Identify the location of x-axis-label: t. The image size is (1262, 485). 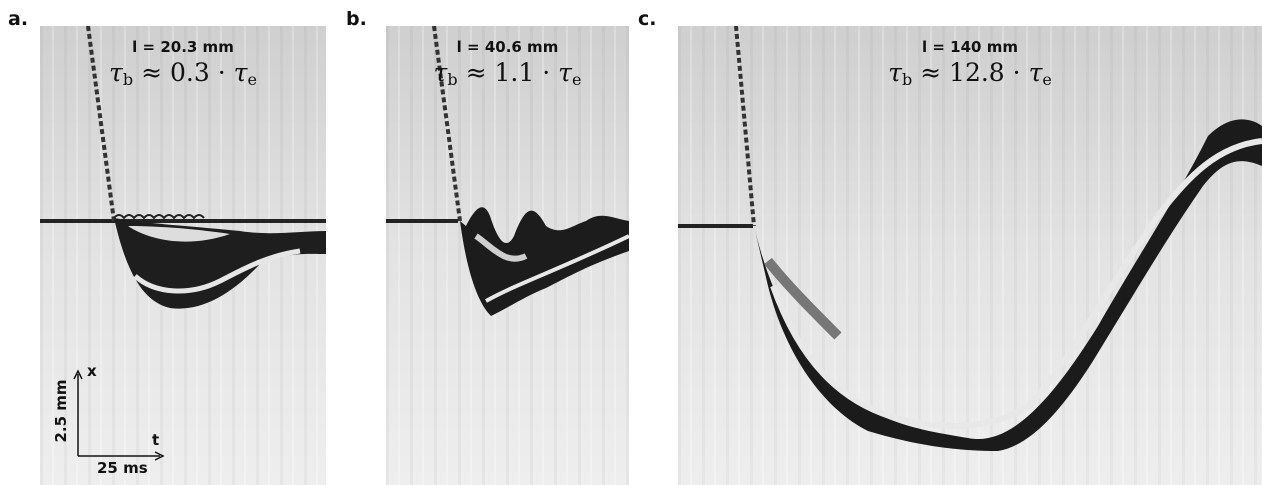
(156, 440).